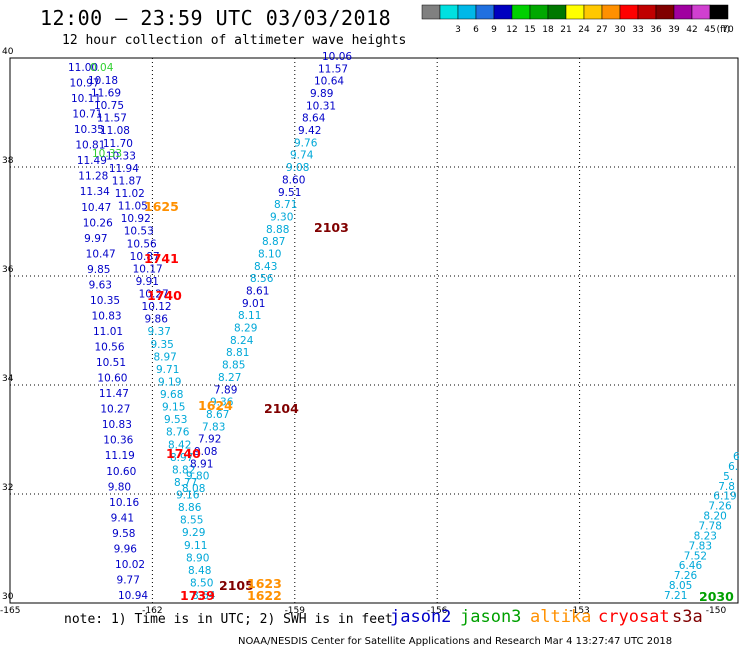  Describe the element at coordinates (123, 534) in the screenshot. I see `track-value: 9.58` at that location.